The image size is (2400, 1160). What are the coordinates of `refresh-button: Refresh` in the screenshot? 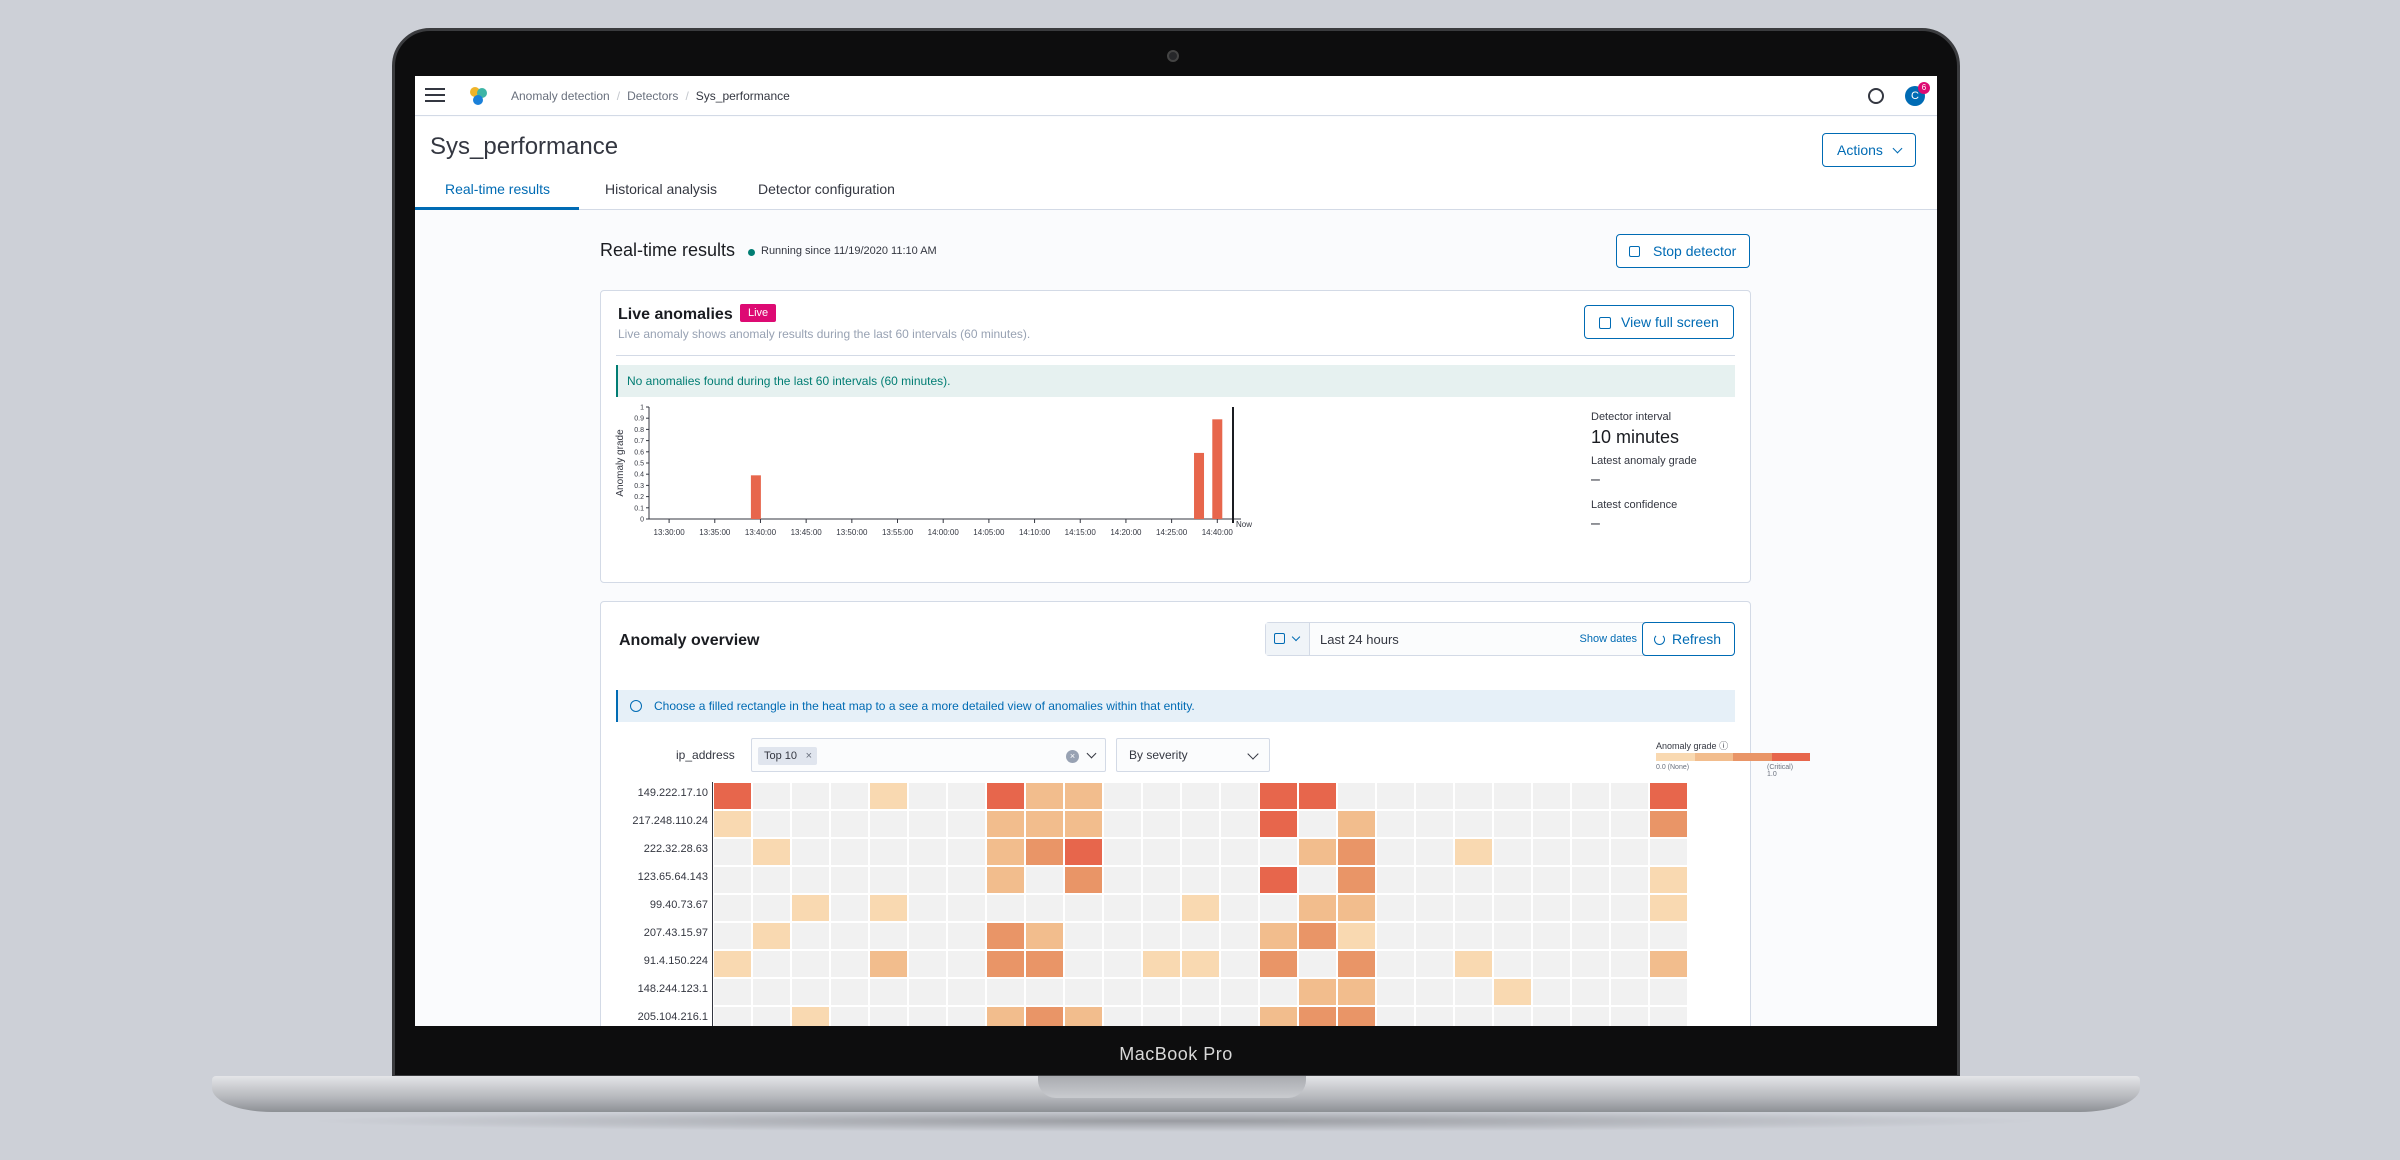 It's located at (1688, 639).